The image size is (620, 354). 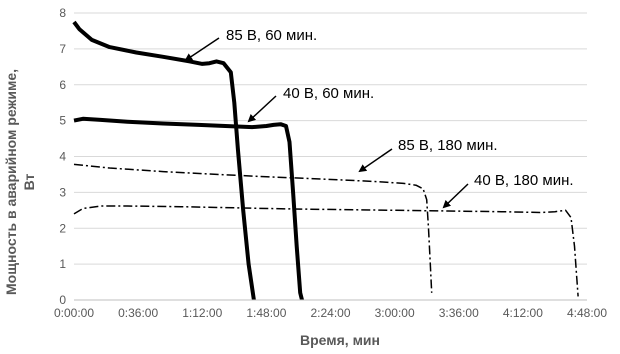 What do you see at coordinates (524, 180) in the screenshot?
I see `annotation-label: 40 В, 180 мин.` at bounding box center [524, 180].